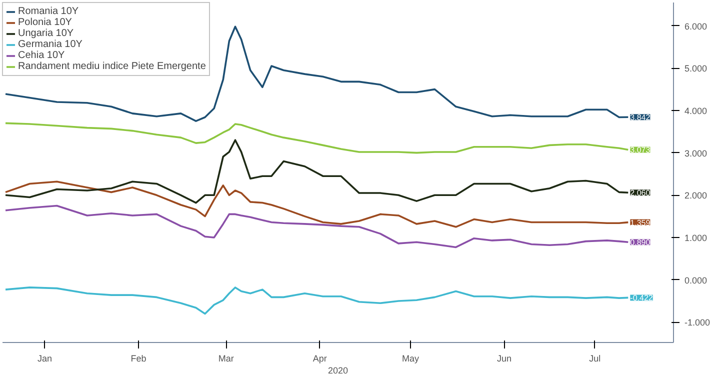 This screenshot has width=713, height=376. Describe the element at coordinates (696, 111) in the screenshot. I see `y-tick-label: 4.000` at that location.